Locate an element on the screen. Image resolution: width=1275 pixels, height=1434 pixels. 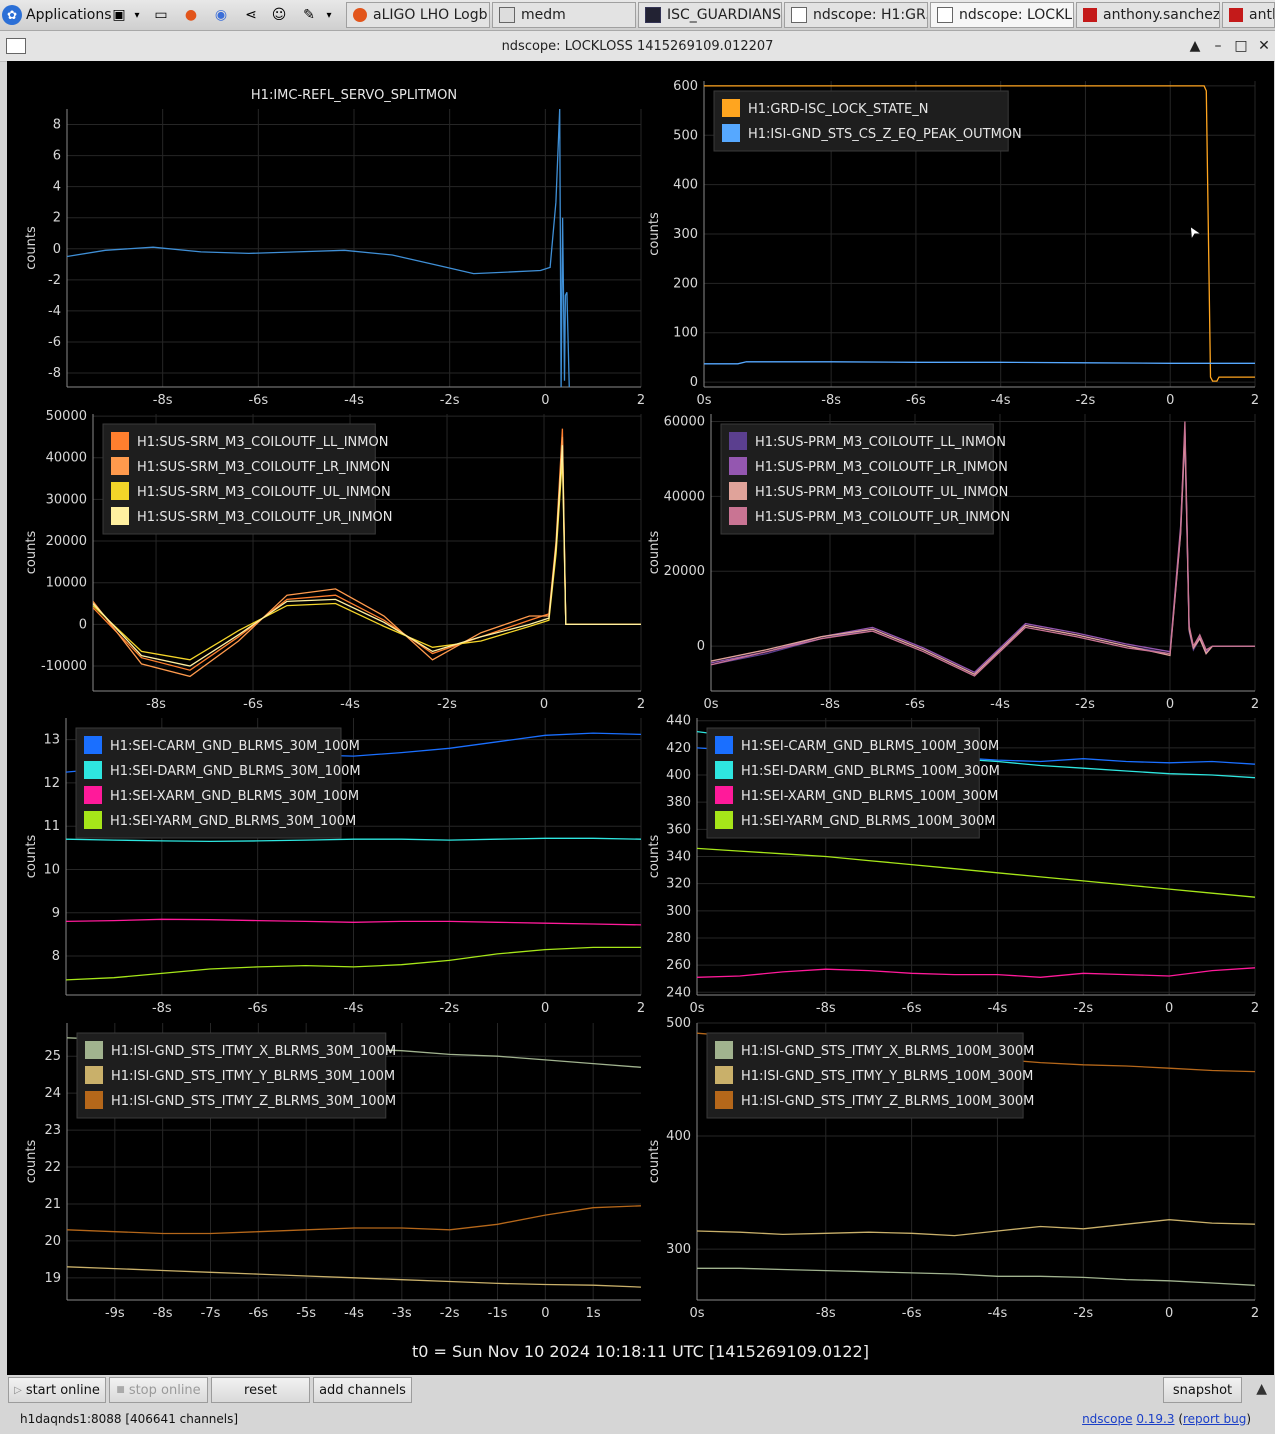
add-channels-button: add channels is located at coordinates (362, 1390).